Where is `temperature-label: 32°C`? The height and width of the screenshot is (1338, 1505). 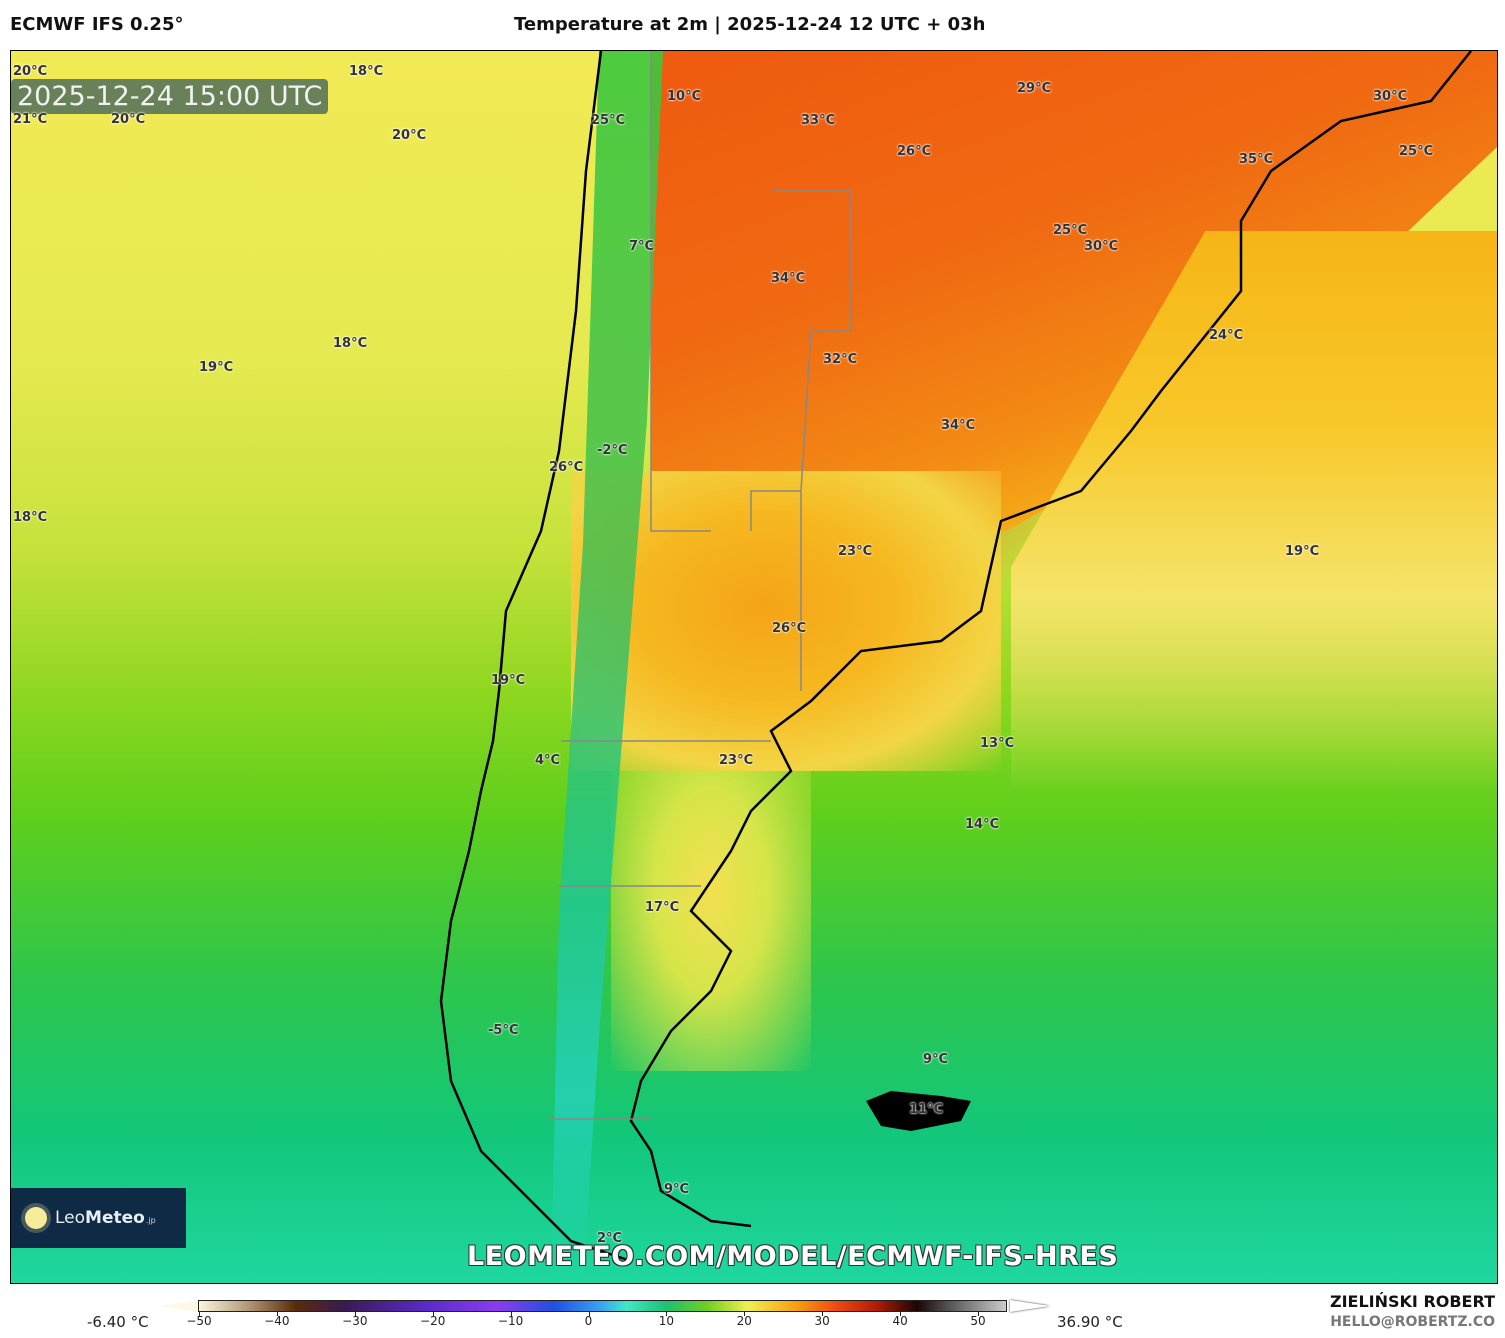 temperature-label: 32°C is located at coordinates (840, 359).